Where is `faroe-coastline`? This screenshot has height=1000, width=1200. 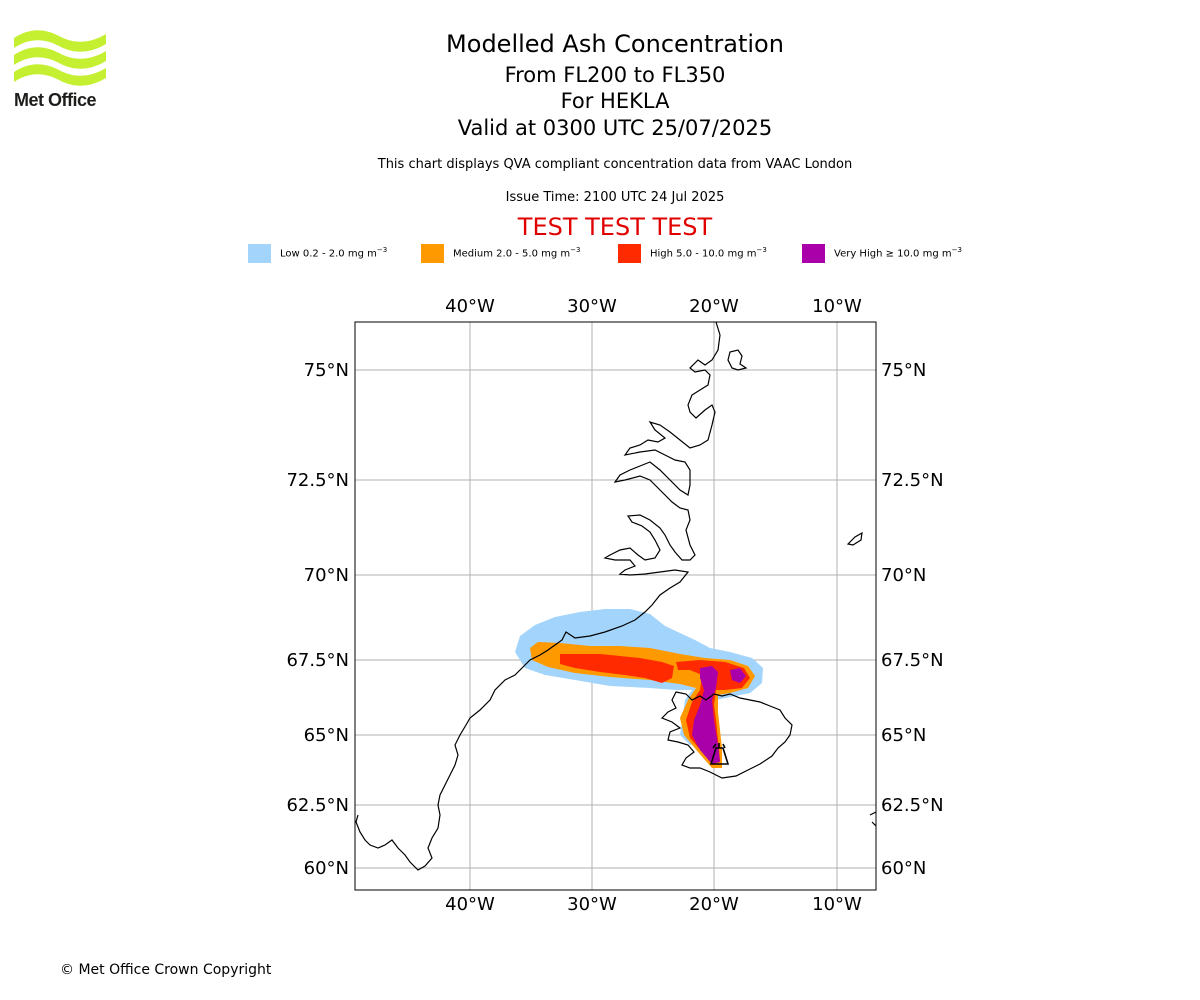 faroe-coastline is located at coordinates (872, 819).